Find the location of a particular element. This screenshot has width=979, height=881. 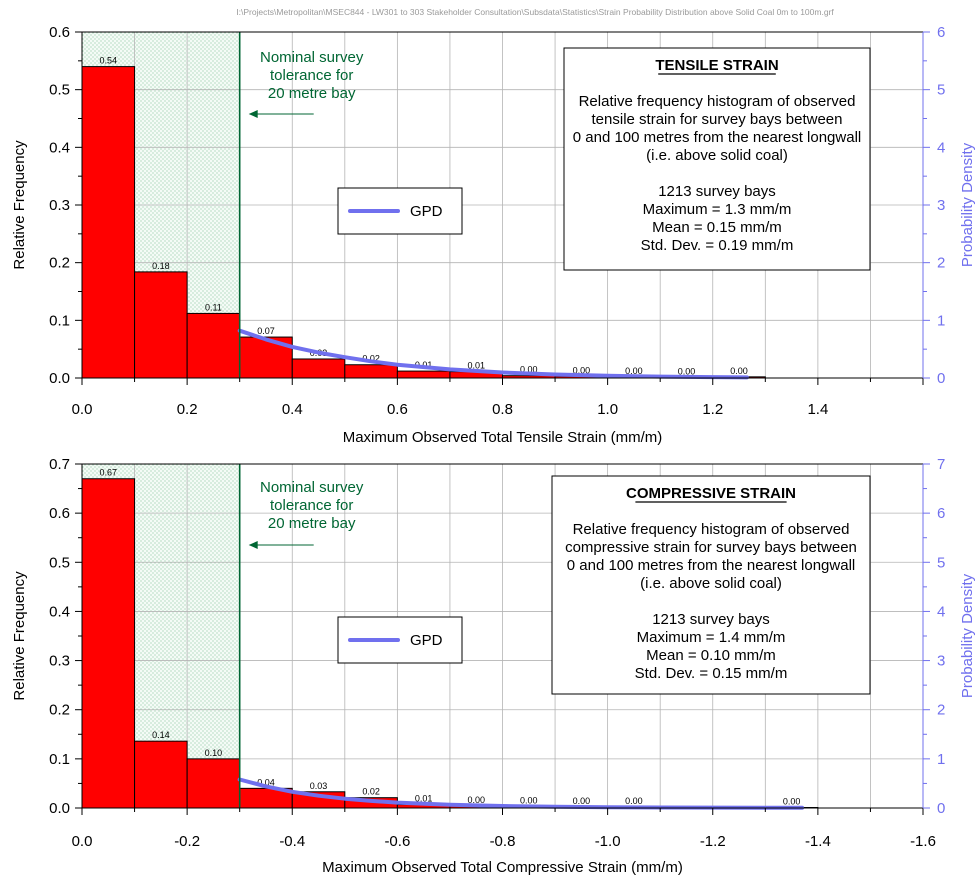

info-box-line: Mean = 0.10 mm/m is located at coordinates (711, 655).